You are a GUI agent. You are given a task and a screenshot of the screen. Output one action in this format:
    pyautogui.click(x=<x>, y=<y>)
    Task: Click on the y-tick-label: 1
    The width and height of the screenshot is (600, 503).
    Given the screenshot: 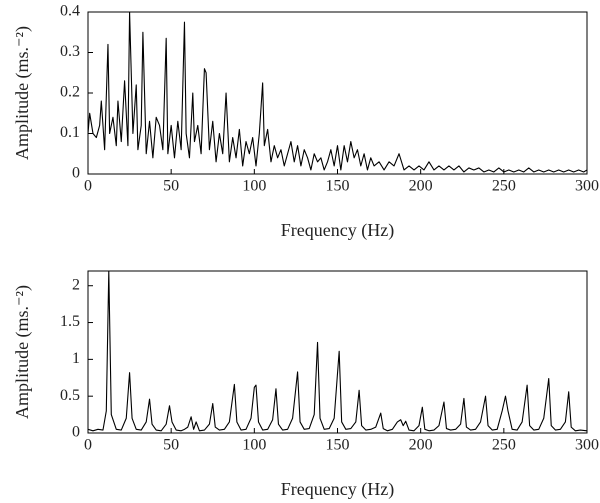 What is the action you would take?
    pyautogui.click(x=76, y=358)
    